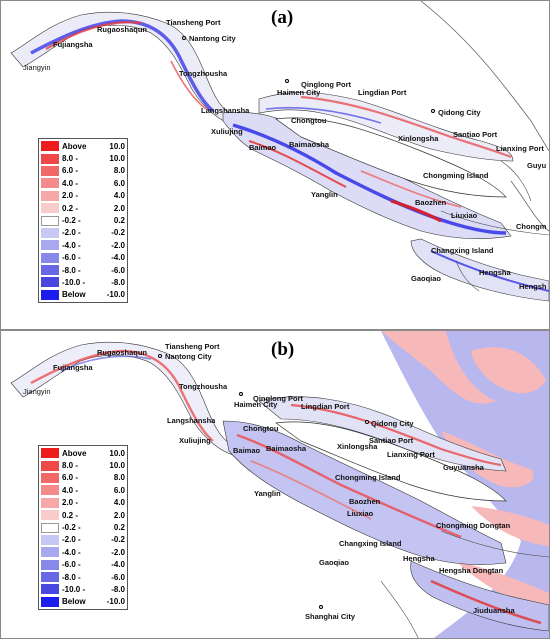 Image resolution: width=550 pixels, height=639 pixels. I want to click on legend-range-to: -0.2, so click(118, 540).